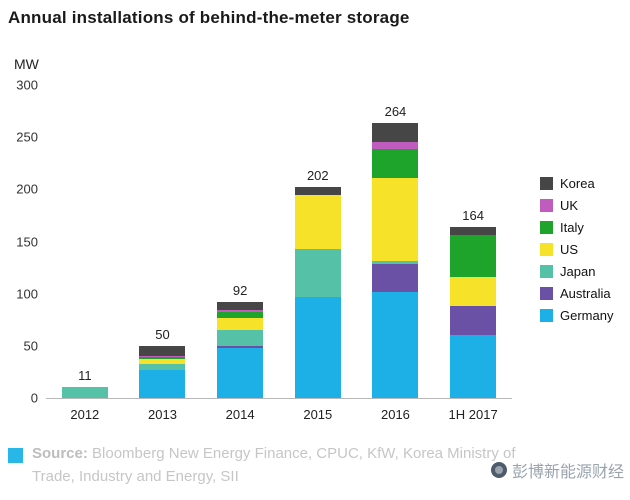 This screenshot has width=630, height=500. I want to click on legend-swatch-korea, so click(546, 183).